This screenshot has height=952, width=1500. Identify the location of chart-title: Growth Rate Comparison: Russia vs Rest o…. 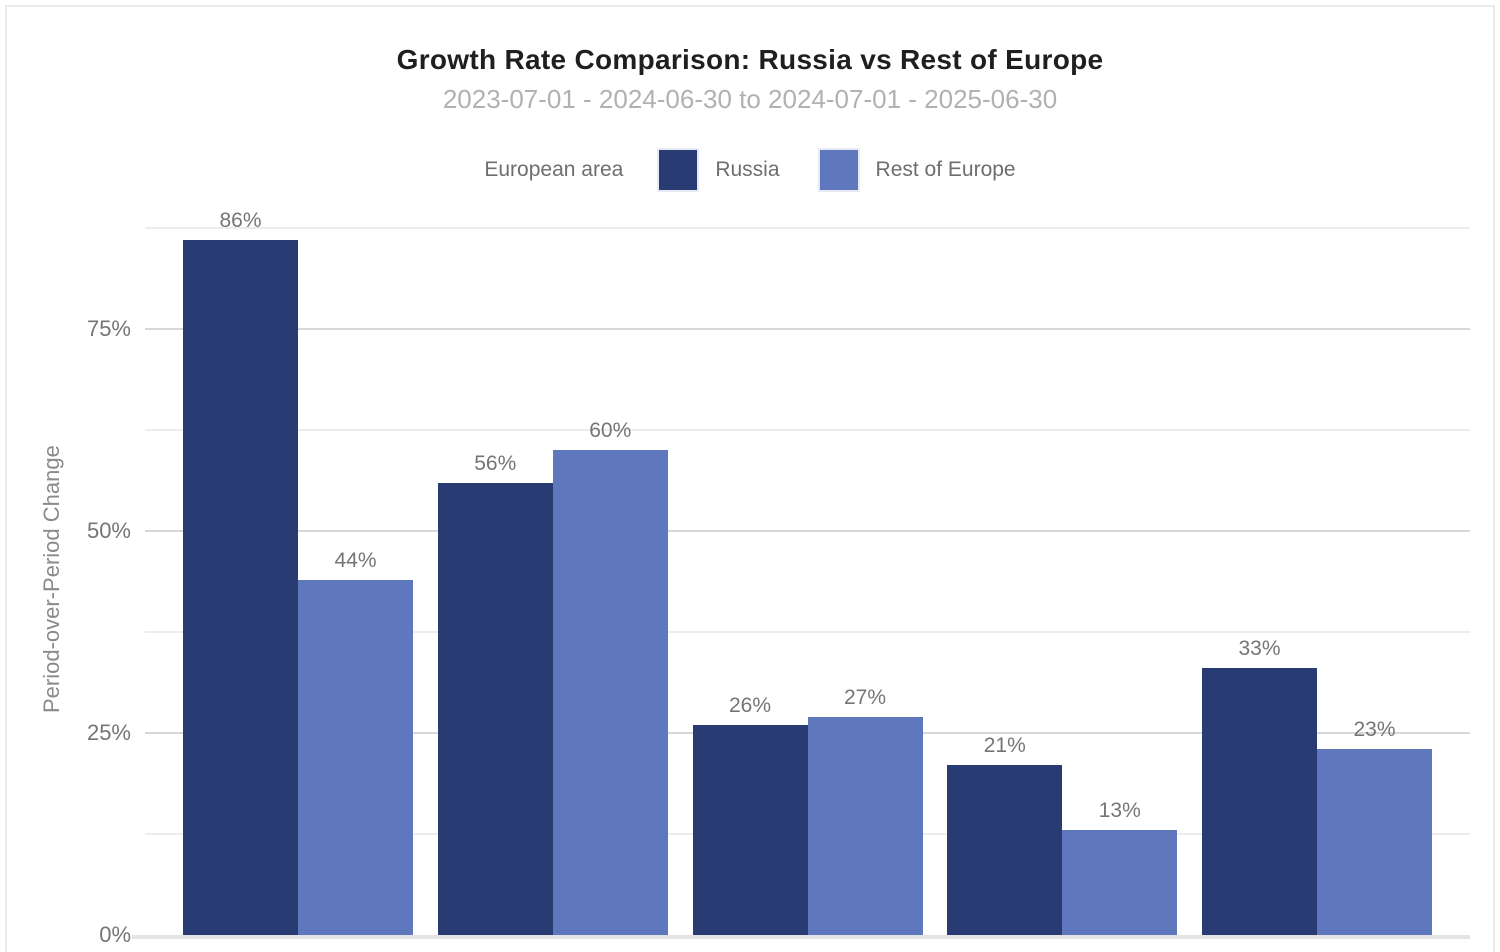
(750, 59).